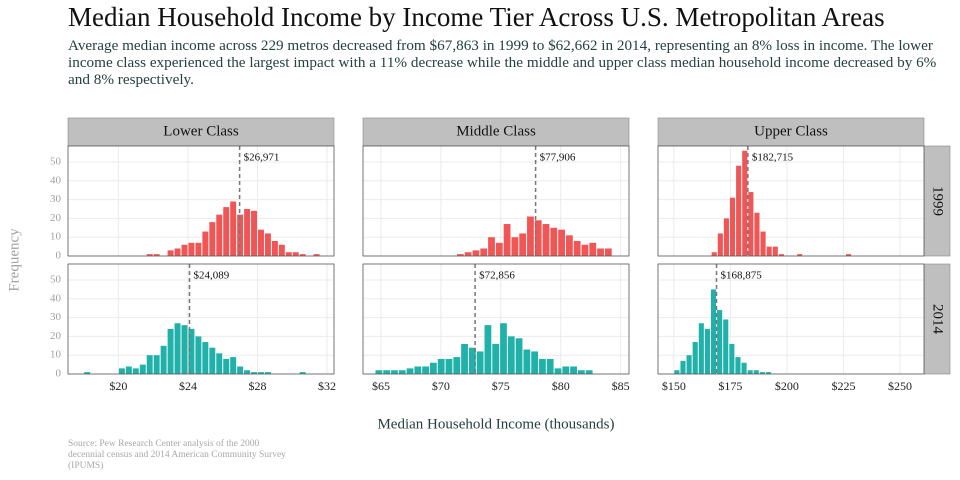  What do you see at coordinates (787, 386) in the screenshot?
I see `x-tick-label: $200` at bounding box center [787, 386].